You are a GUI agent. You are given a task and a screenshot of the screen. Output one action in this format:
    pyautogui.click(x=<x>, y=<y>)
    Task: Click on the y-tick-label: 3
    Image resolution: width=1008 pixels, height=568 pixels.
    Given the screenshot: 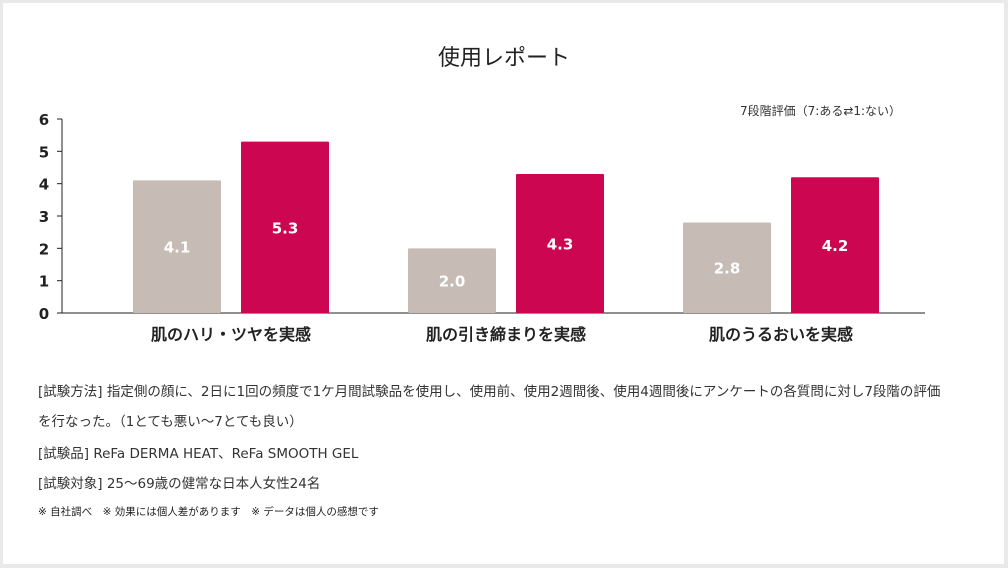 What is the action you would take?
    pyautogui.click(x=44, y=217)
    